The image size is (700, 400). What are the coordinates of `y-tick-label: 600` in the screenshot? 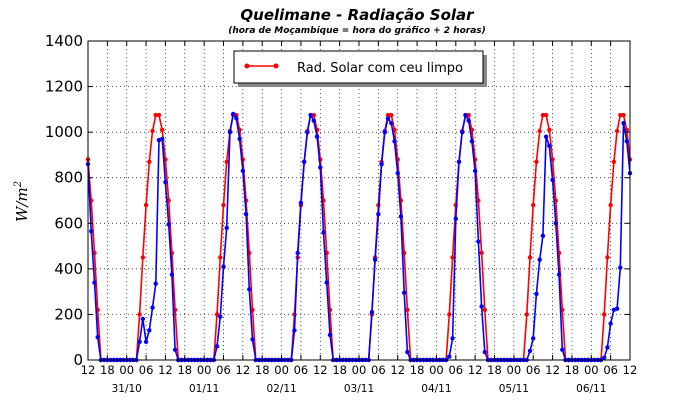 It's located at (68, 223).